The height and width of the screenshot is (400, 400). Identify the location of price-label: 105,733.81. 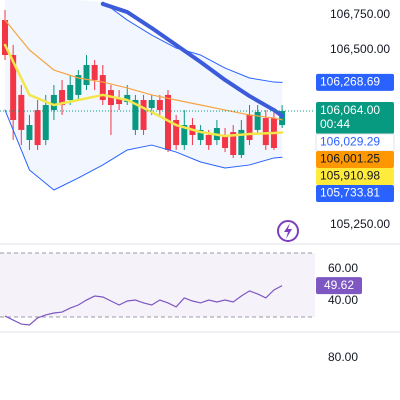
(350, 193).